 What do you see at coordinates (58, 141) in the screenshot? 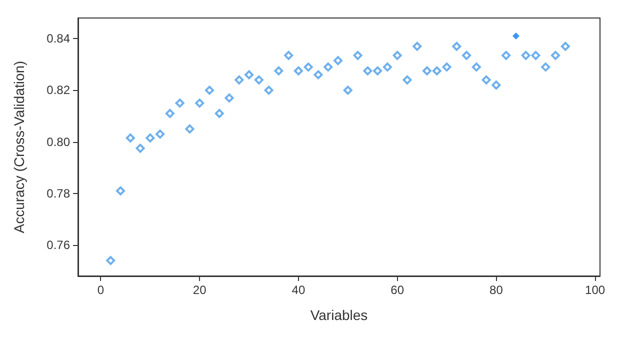
I see `y-tick-label: 0.80` at bounding box center [58, 141].